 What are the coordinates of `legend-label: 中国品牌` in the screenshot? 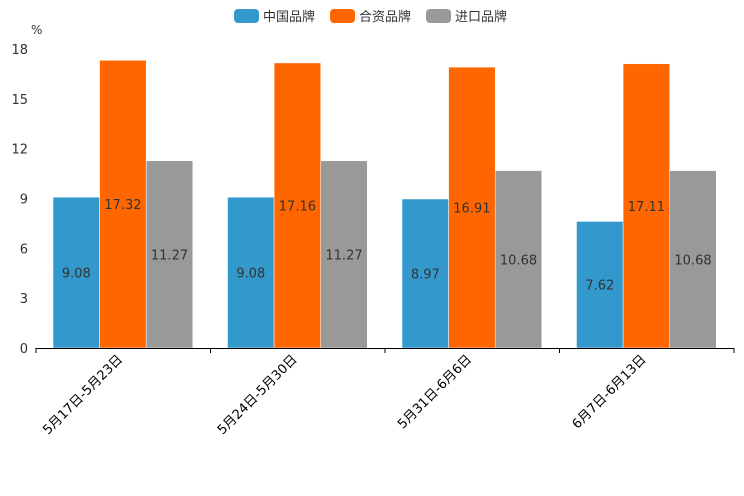 It's located at (289, 17).